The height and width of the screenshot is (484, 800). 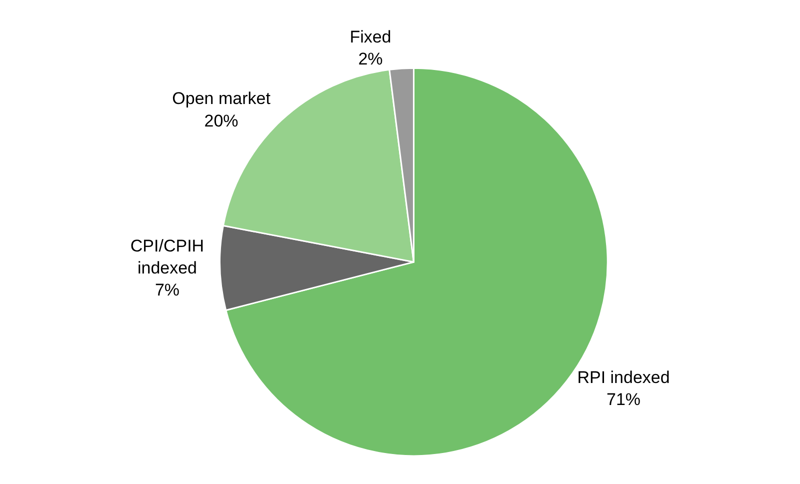 I want to click on data-label: 2%, so click(x=370, y=59).